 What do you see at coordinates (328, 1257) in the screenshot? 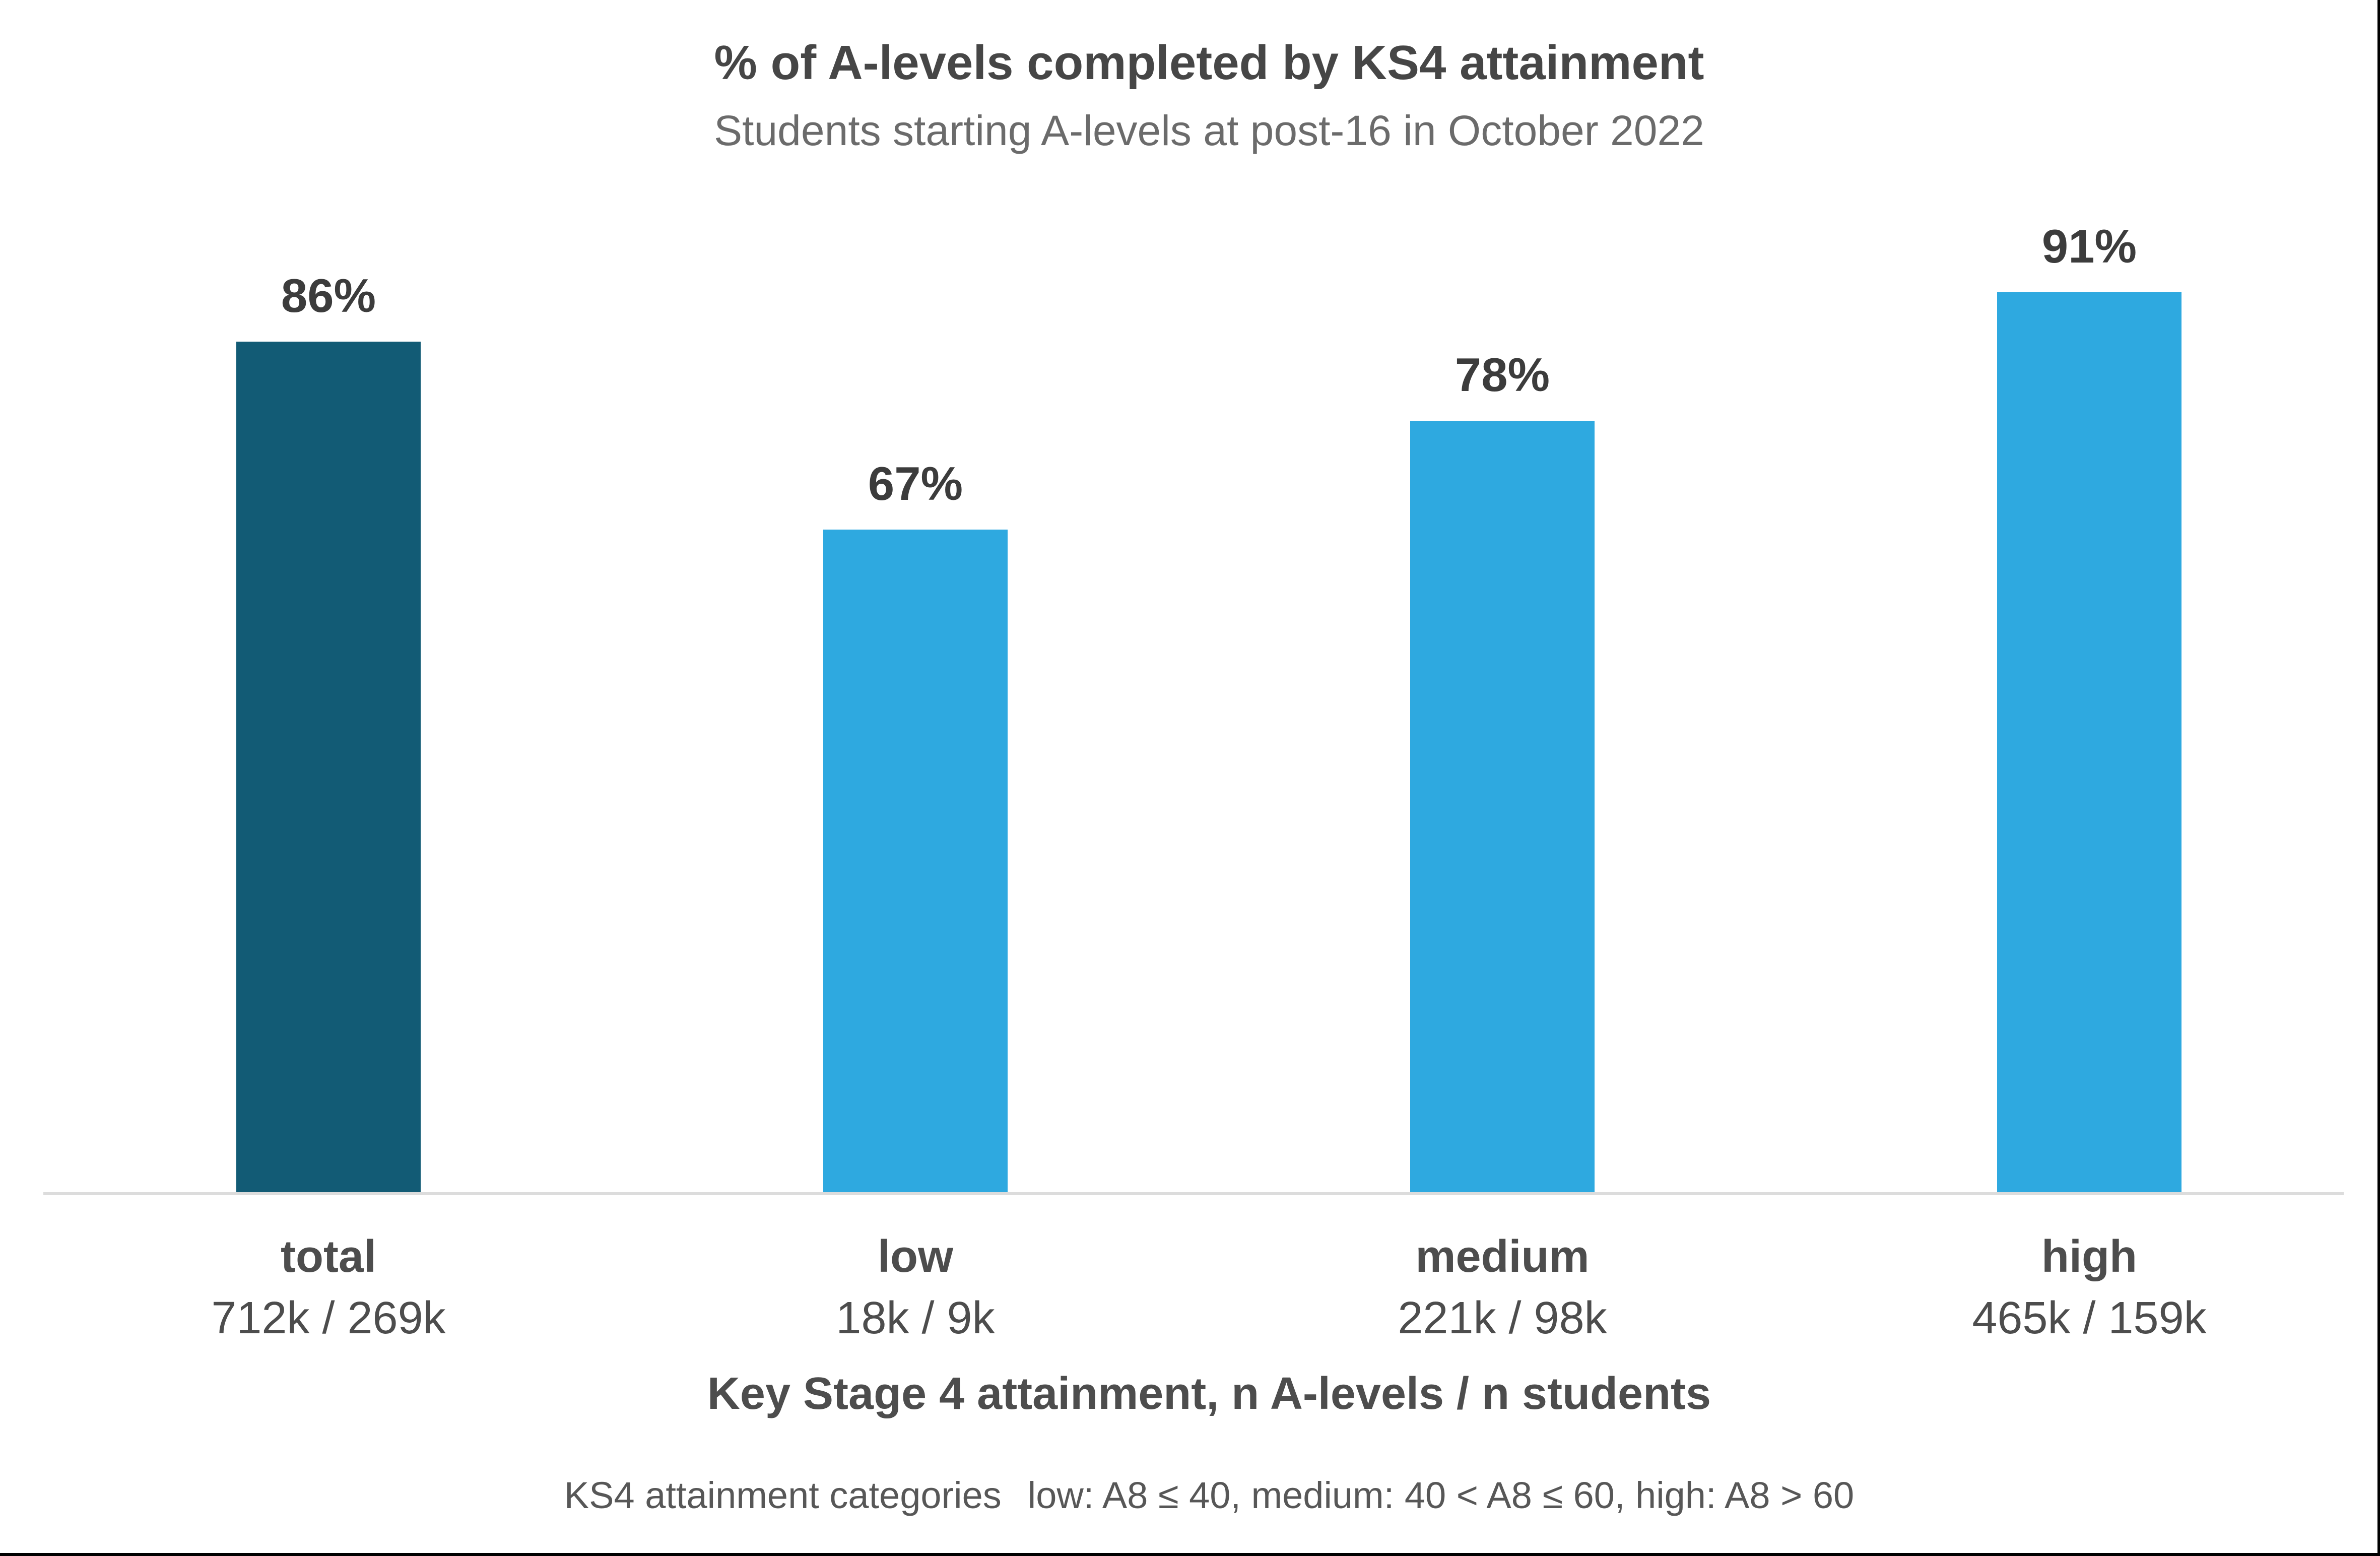
I see `bar-category-label-total: total` at bounding box center [328, 1257].